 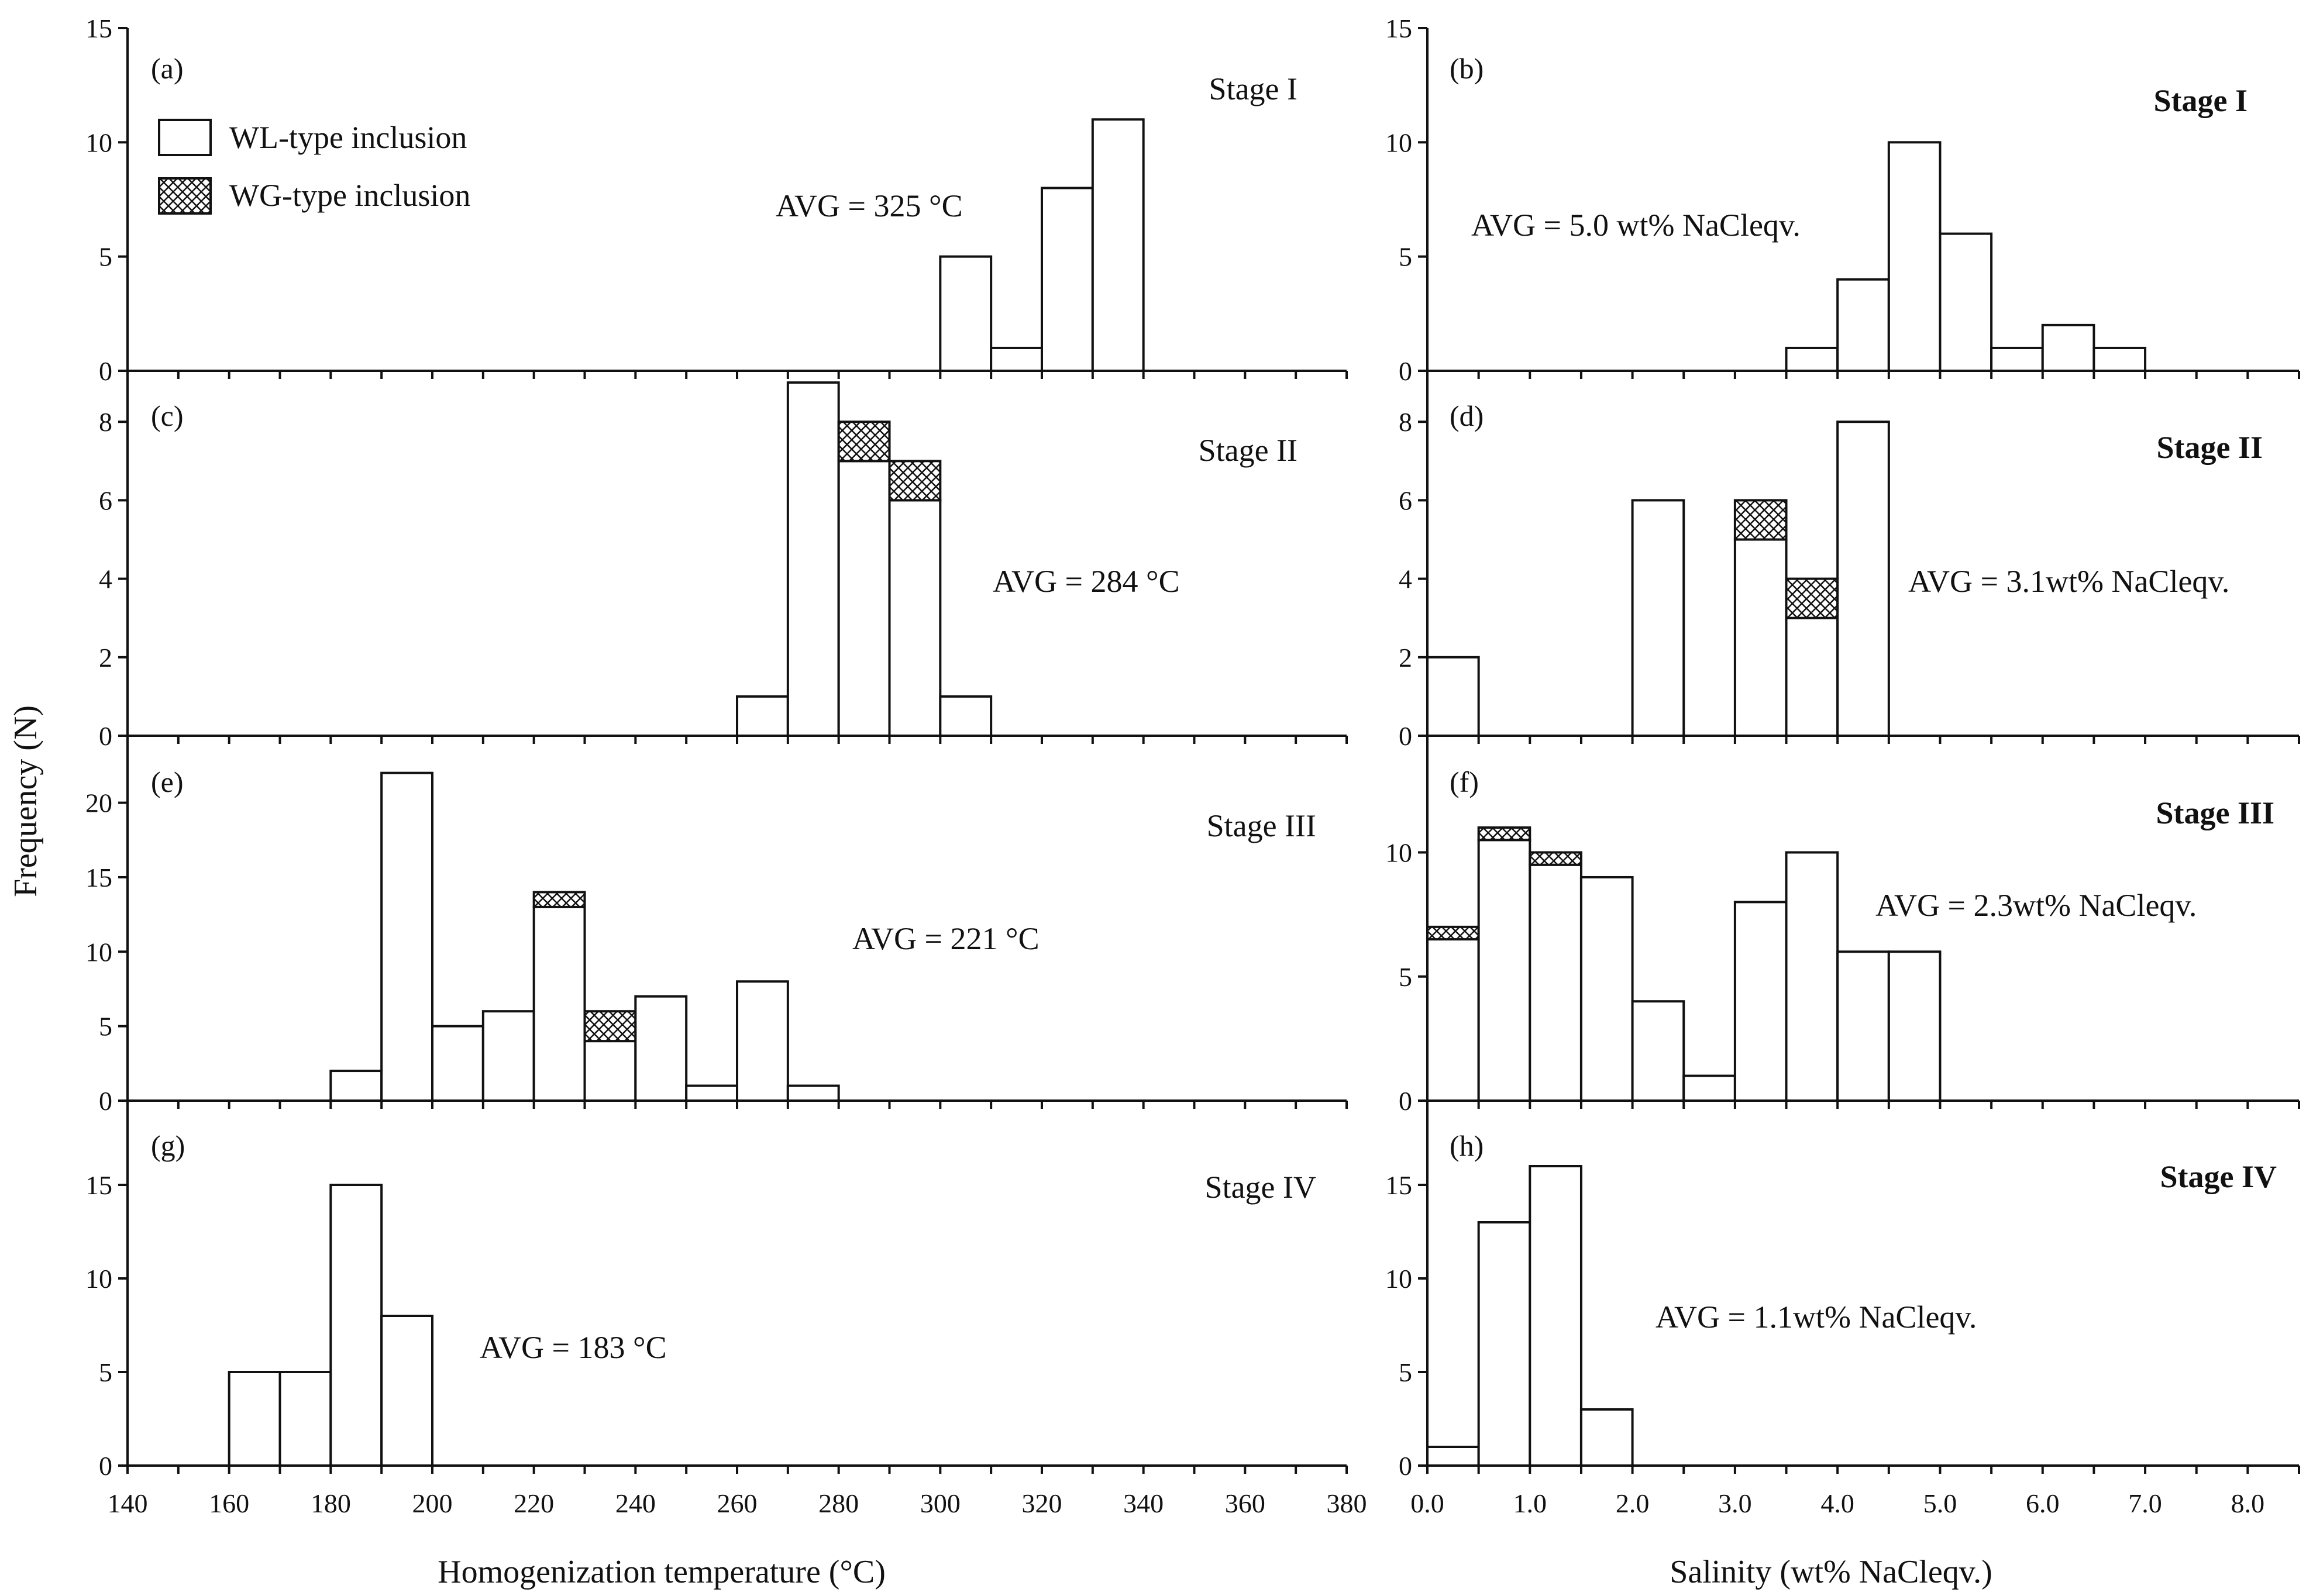 What do you see at coordinates (864, 441) in the screenshot?
I see `bar-wg-c` at bounding box center [864, 441].